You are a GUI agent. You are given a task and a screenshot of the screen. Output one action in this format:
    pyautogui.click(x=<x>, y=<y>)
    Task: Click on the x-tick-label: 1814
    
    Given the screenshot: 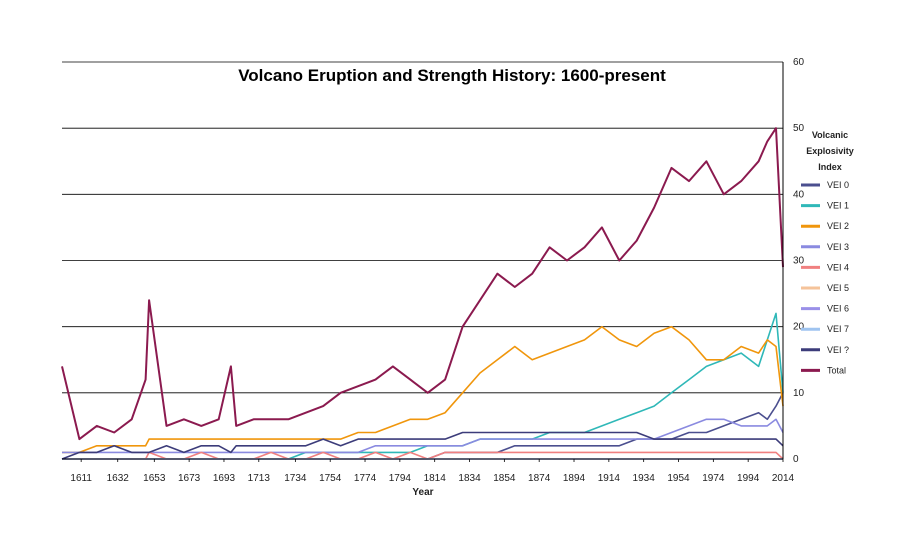 What is the action you would take?
    pyautogui.click(x=435, y=478)
    